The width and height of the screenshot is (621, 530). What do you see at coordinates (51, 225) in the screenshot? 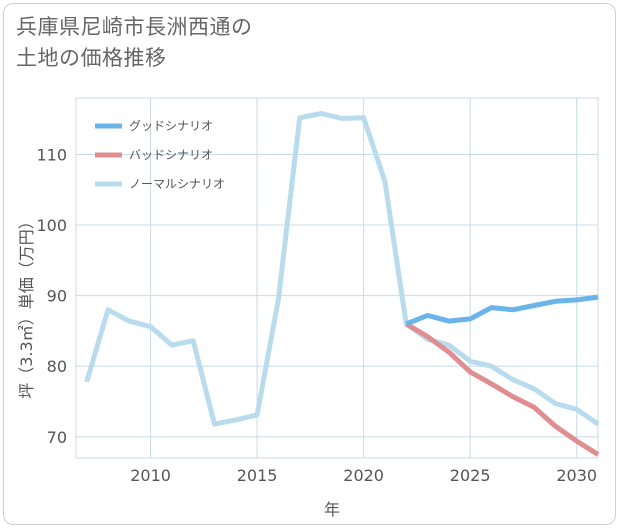
I see `y-tick-label: 100` at bounding box center [51, 225].